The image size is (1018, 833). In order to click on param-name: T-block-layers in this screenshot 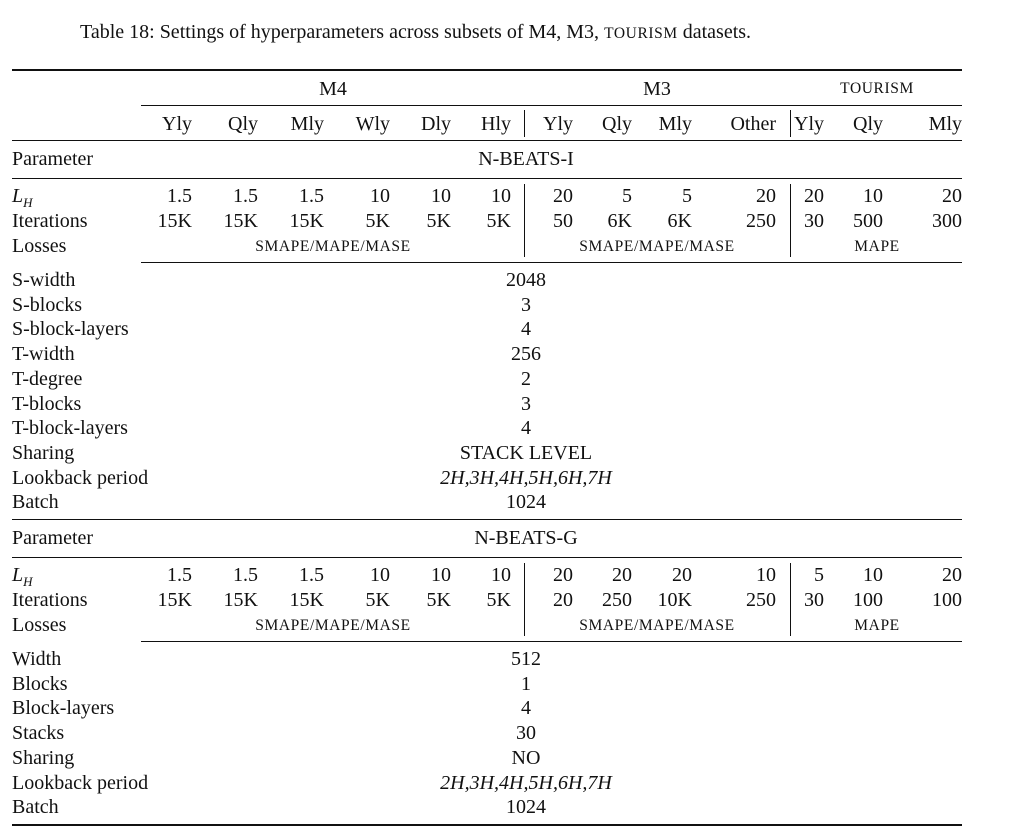, I will do `click(70, 428)`.